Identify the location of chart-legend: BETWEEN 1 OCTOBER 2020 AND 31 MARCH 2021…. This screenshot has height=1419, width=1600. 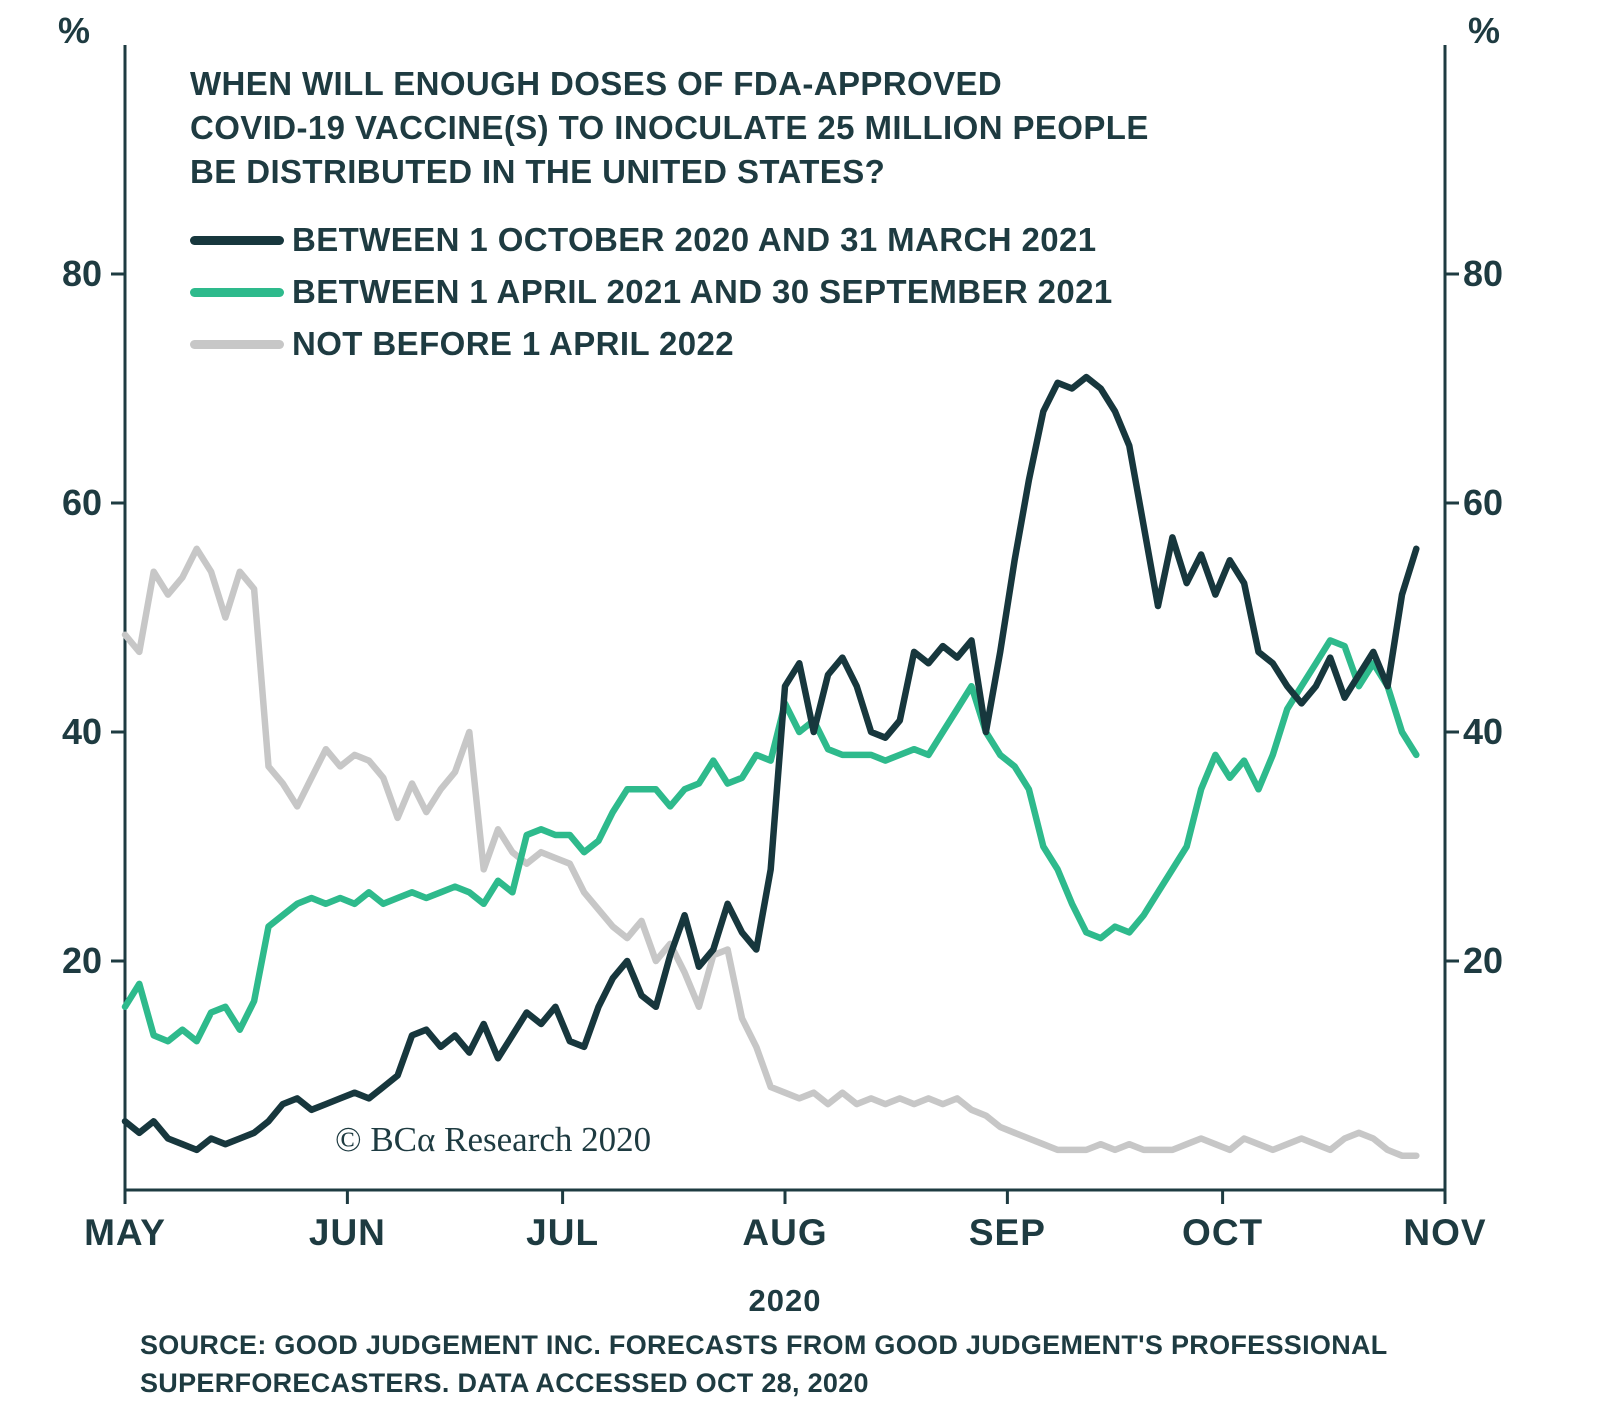
(651, 292).